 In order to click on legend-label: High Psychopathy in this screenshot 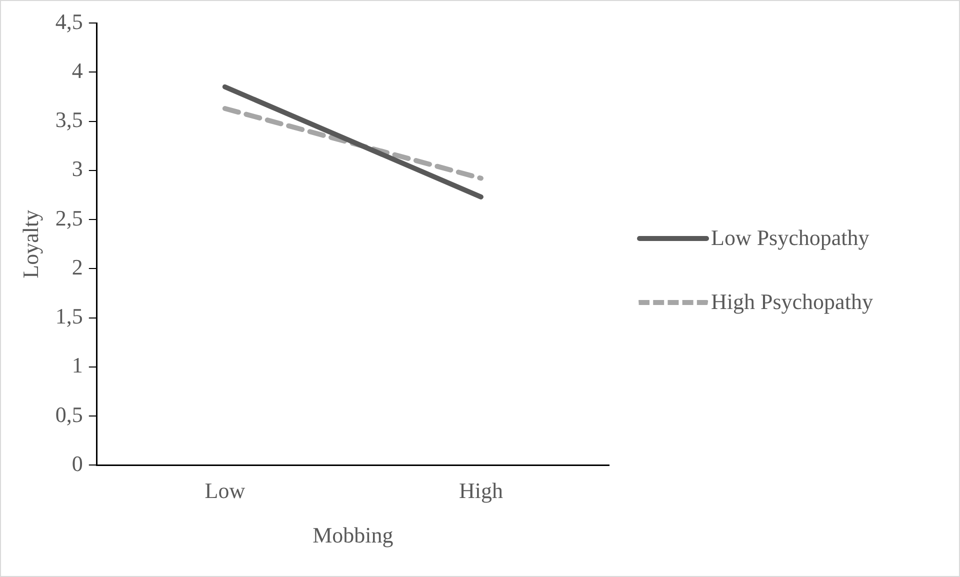, I will do `click(792, 302)`.